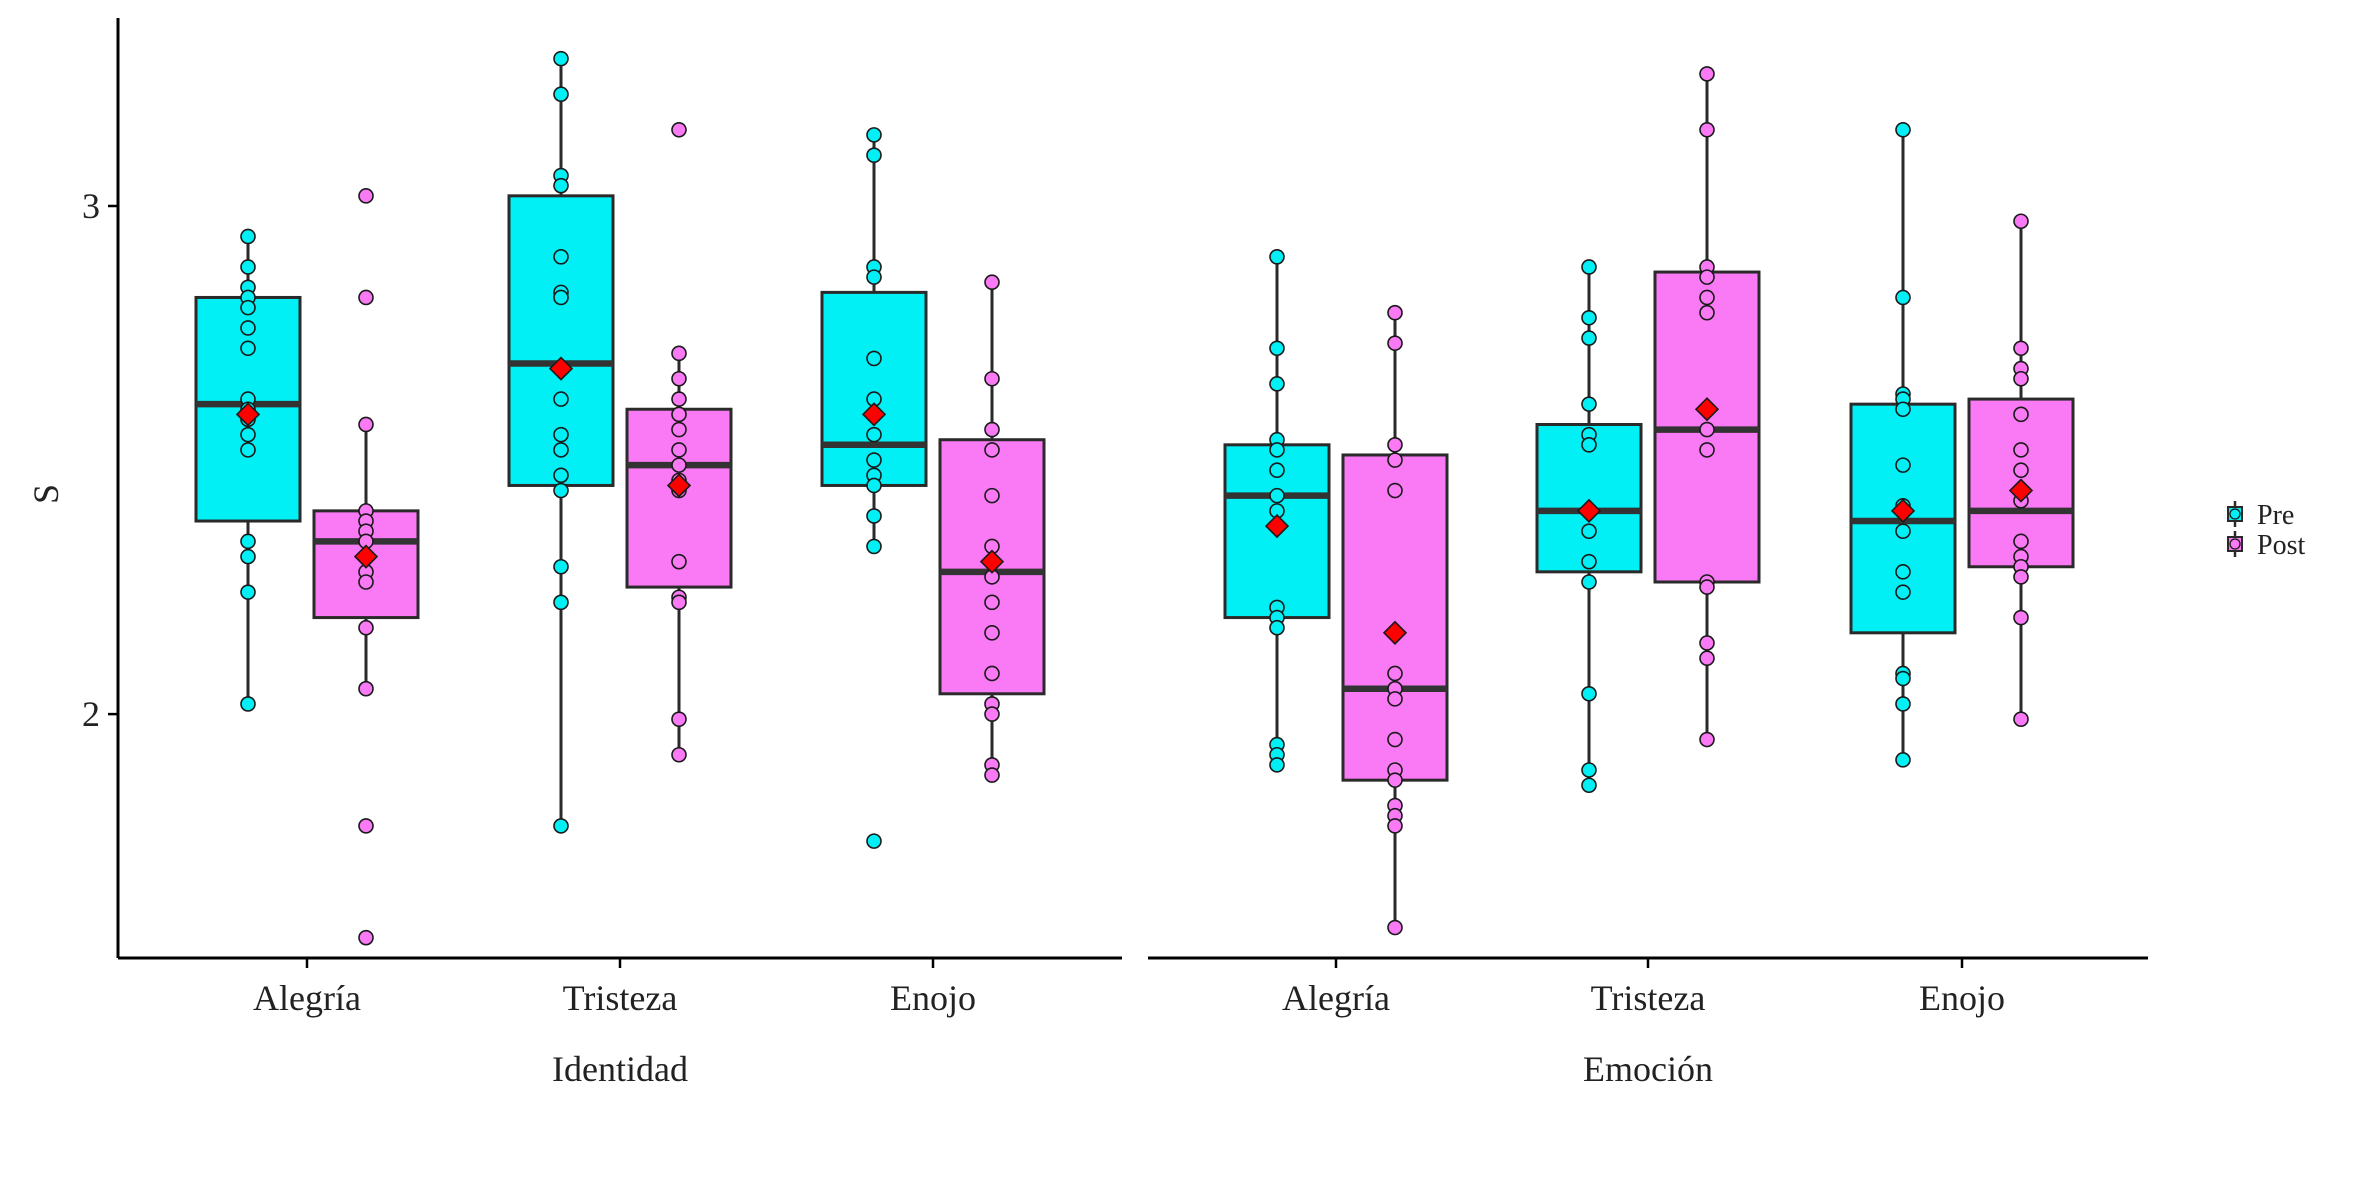 The width and height of the screenshot is (2362, 1181). Describe the element at coordinates (933, 998) in the screenshot. I see `x-tick-label: Enojo` at that location.